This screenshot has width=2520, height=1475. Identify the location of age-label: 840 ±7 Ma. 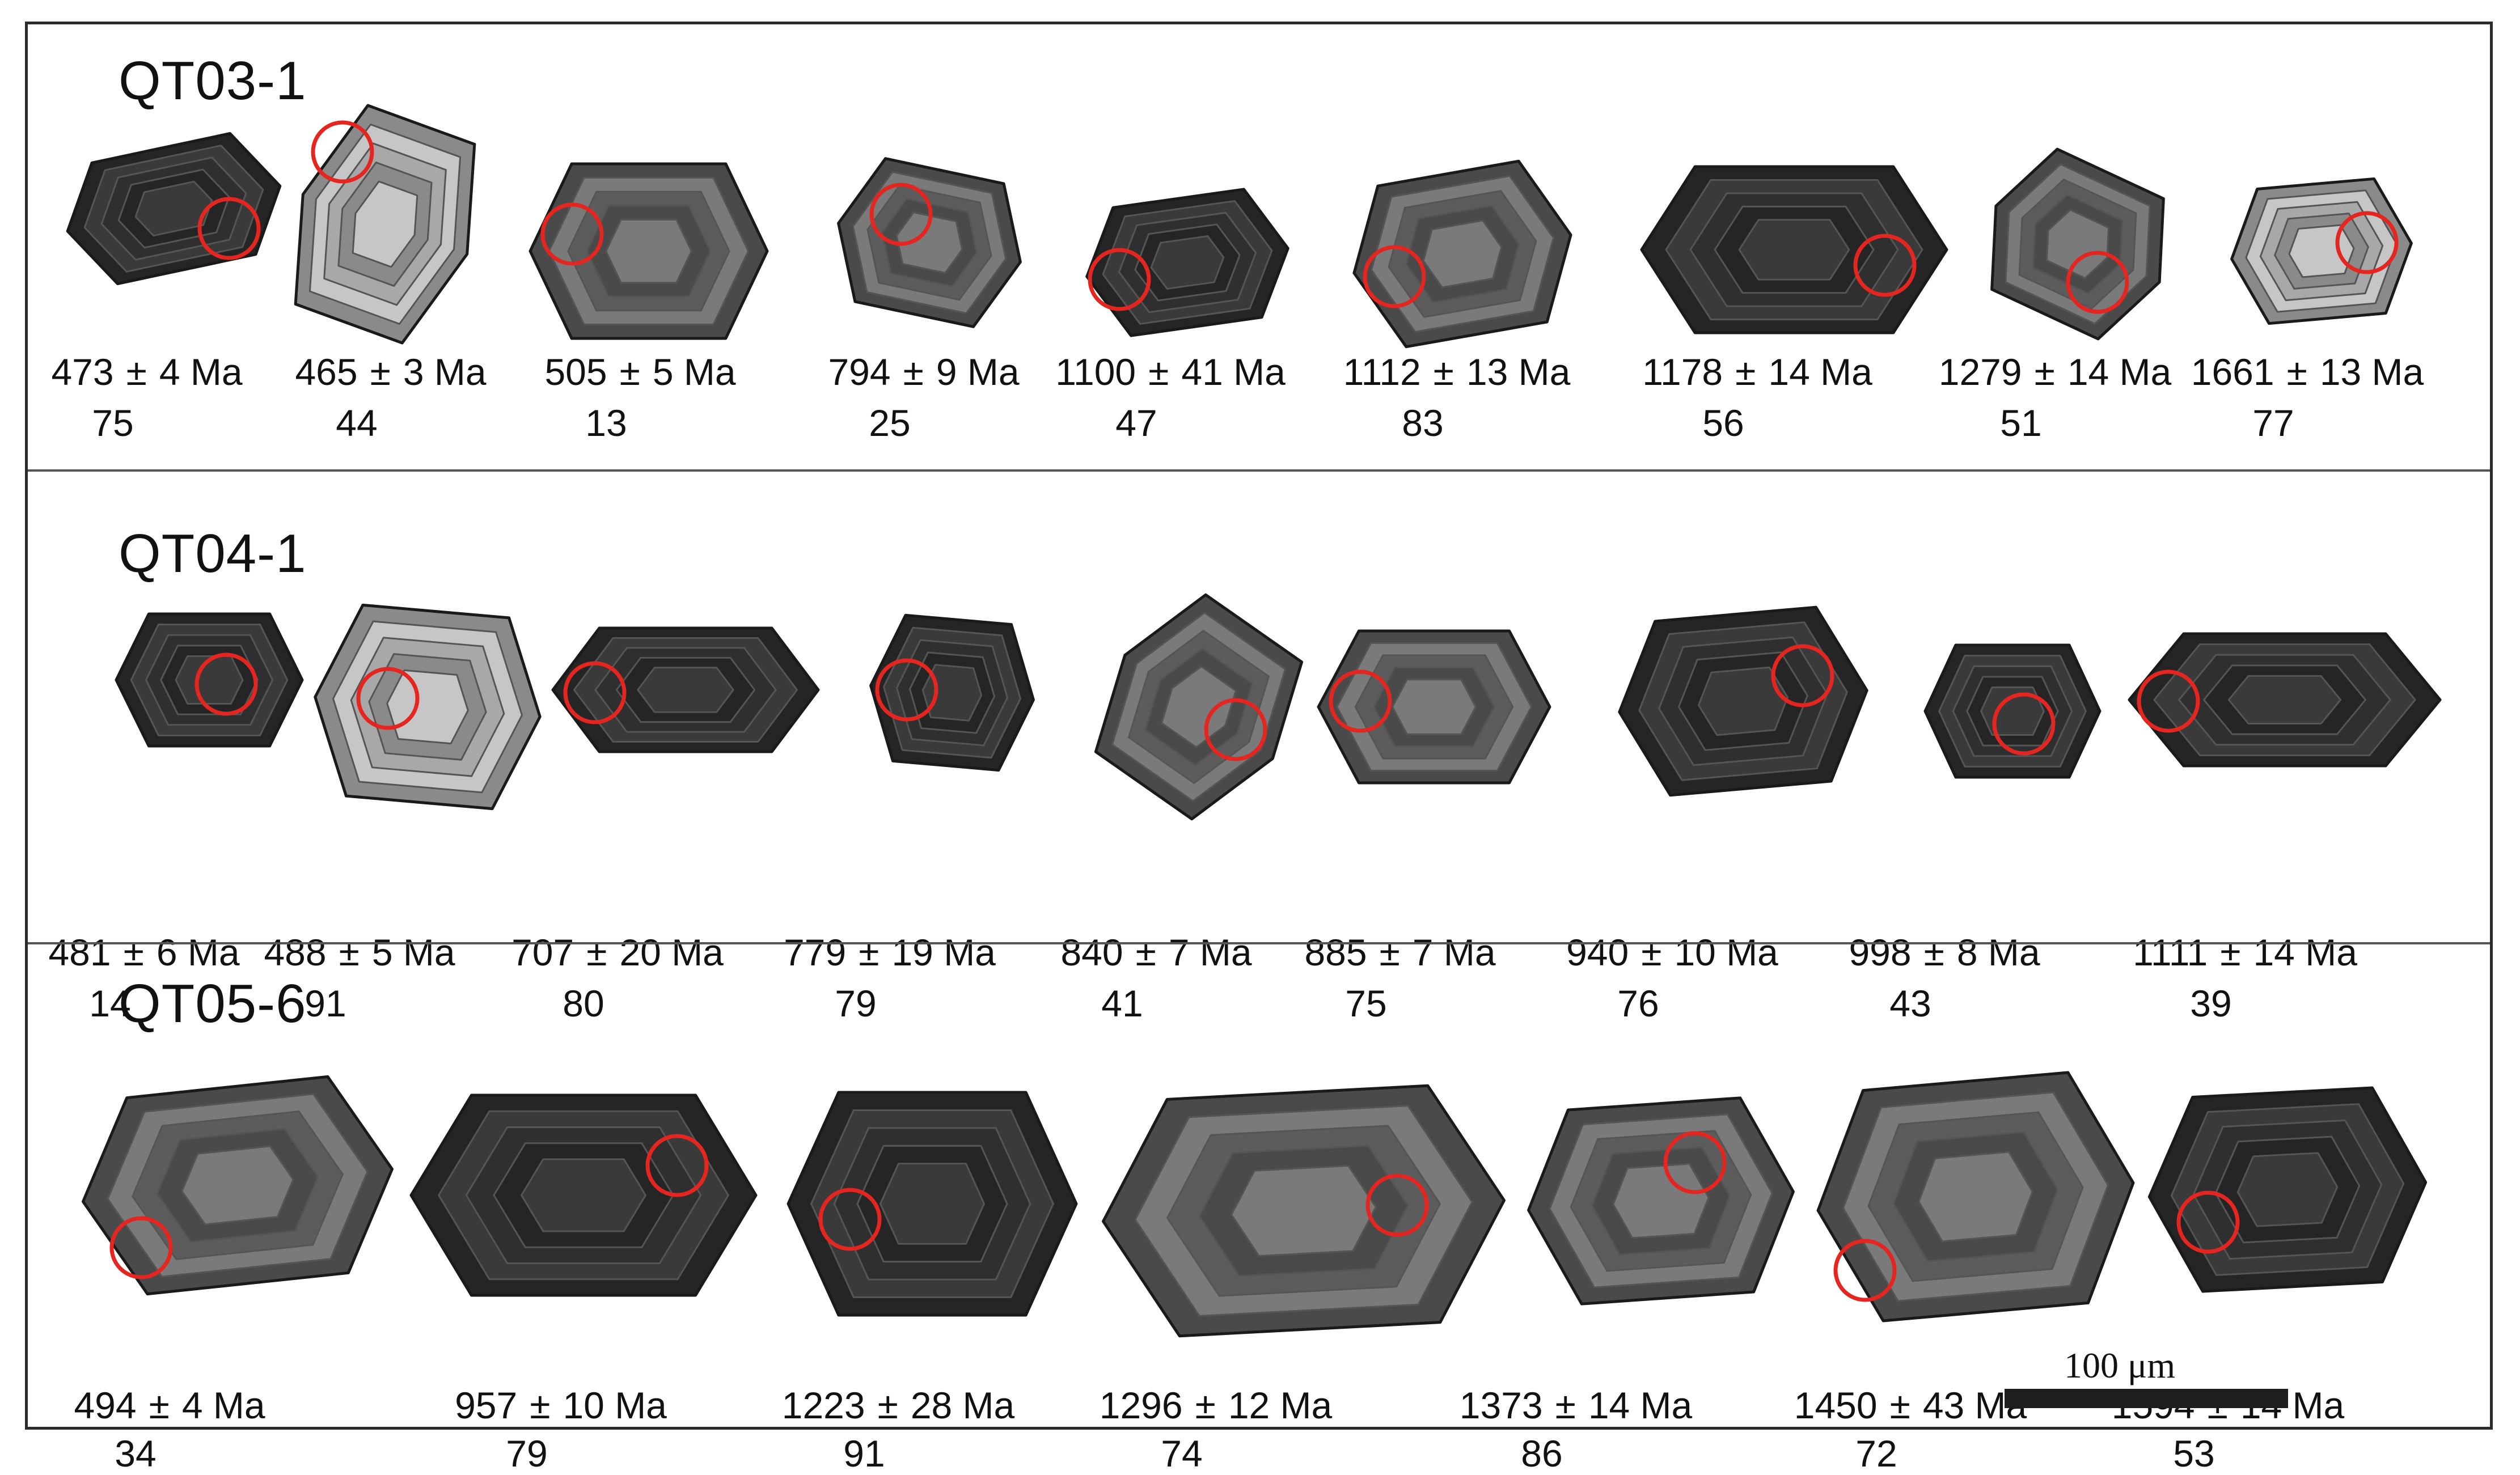
(1156, 952).